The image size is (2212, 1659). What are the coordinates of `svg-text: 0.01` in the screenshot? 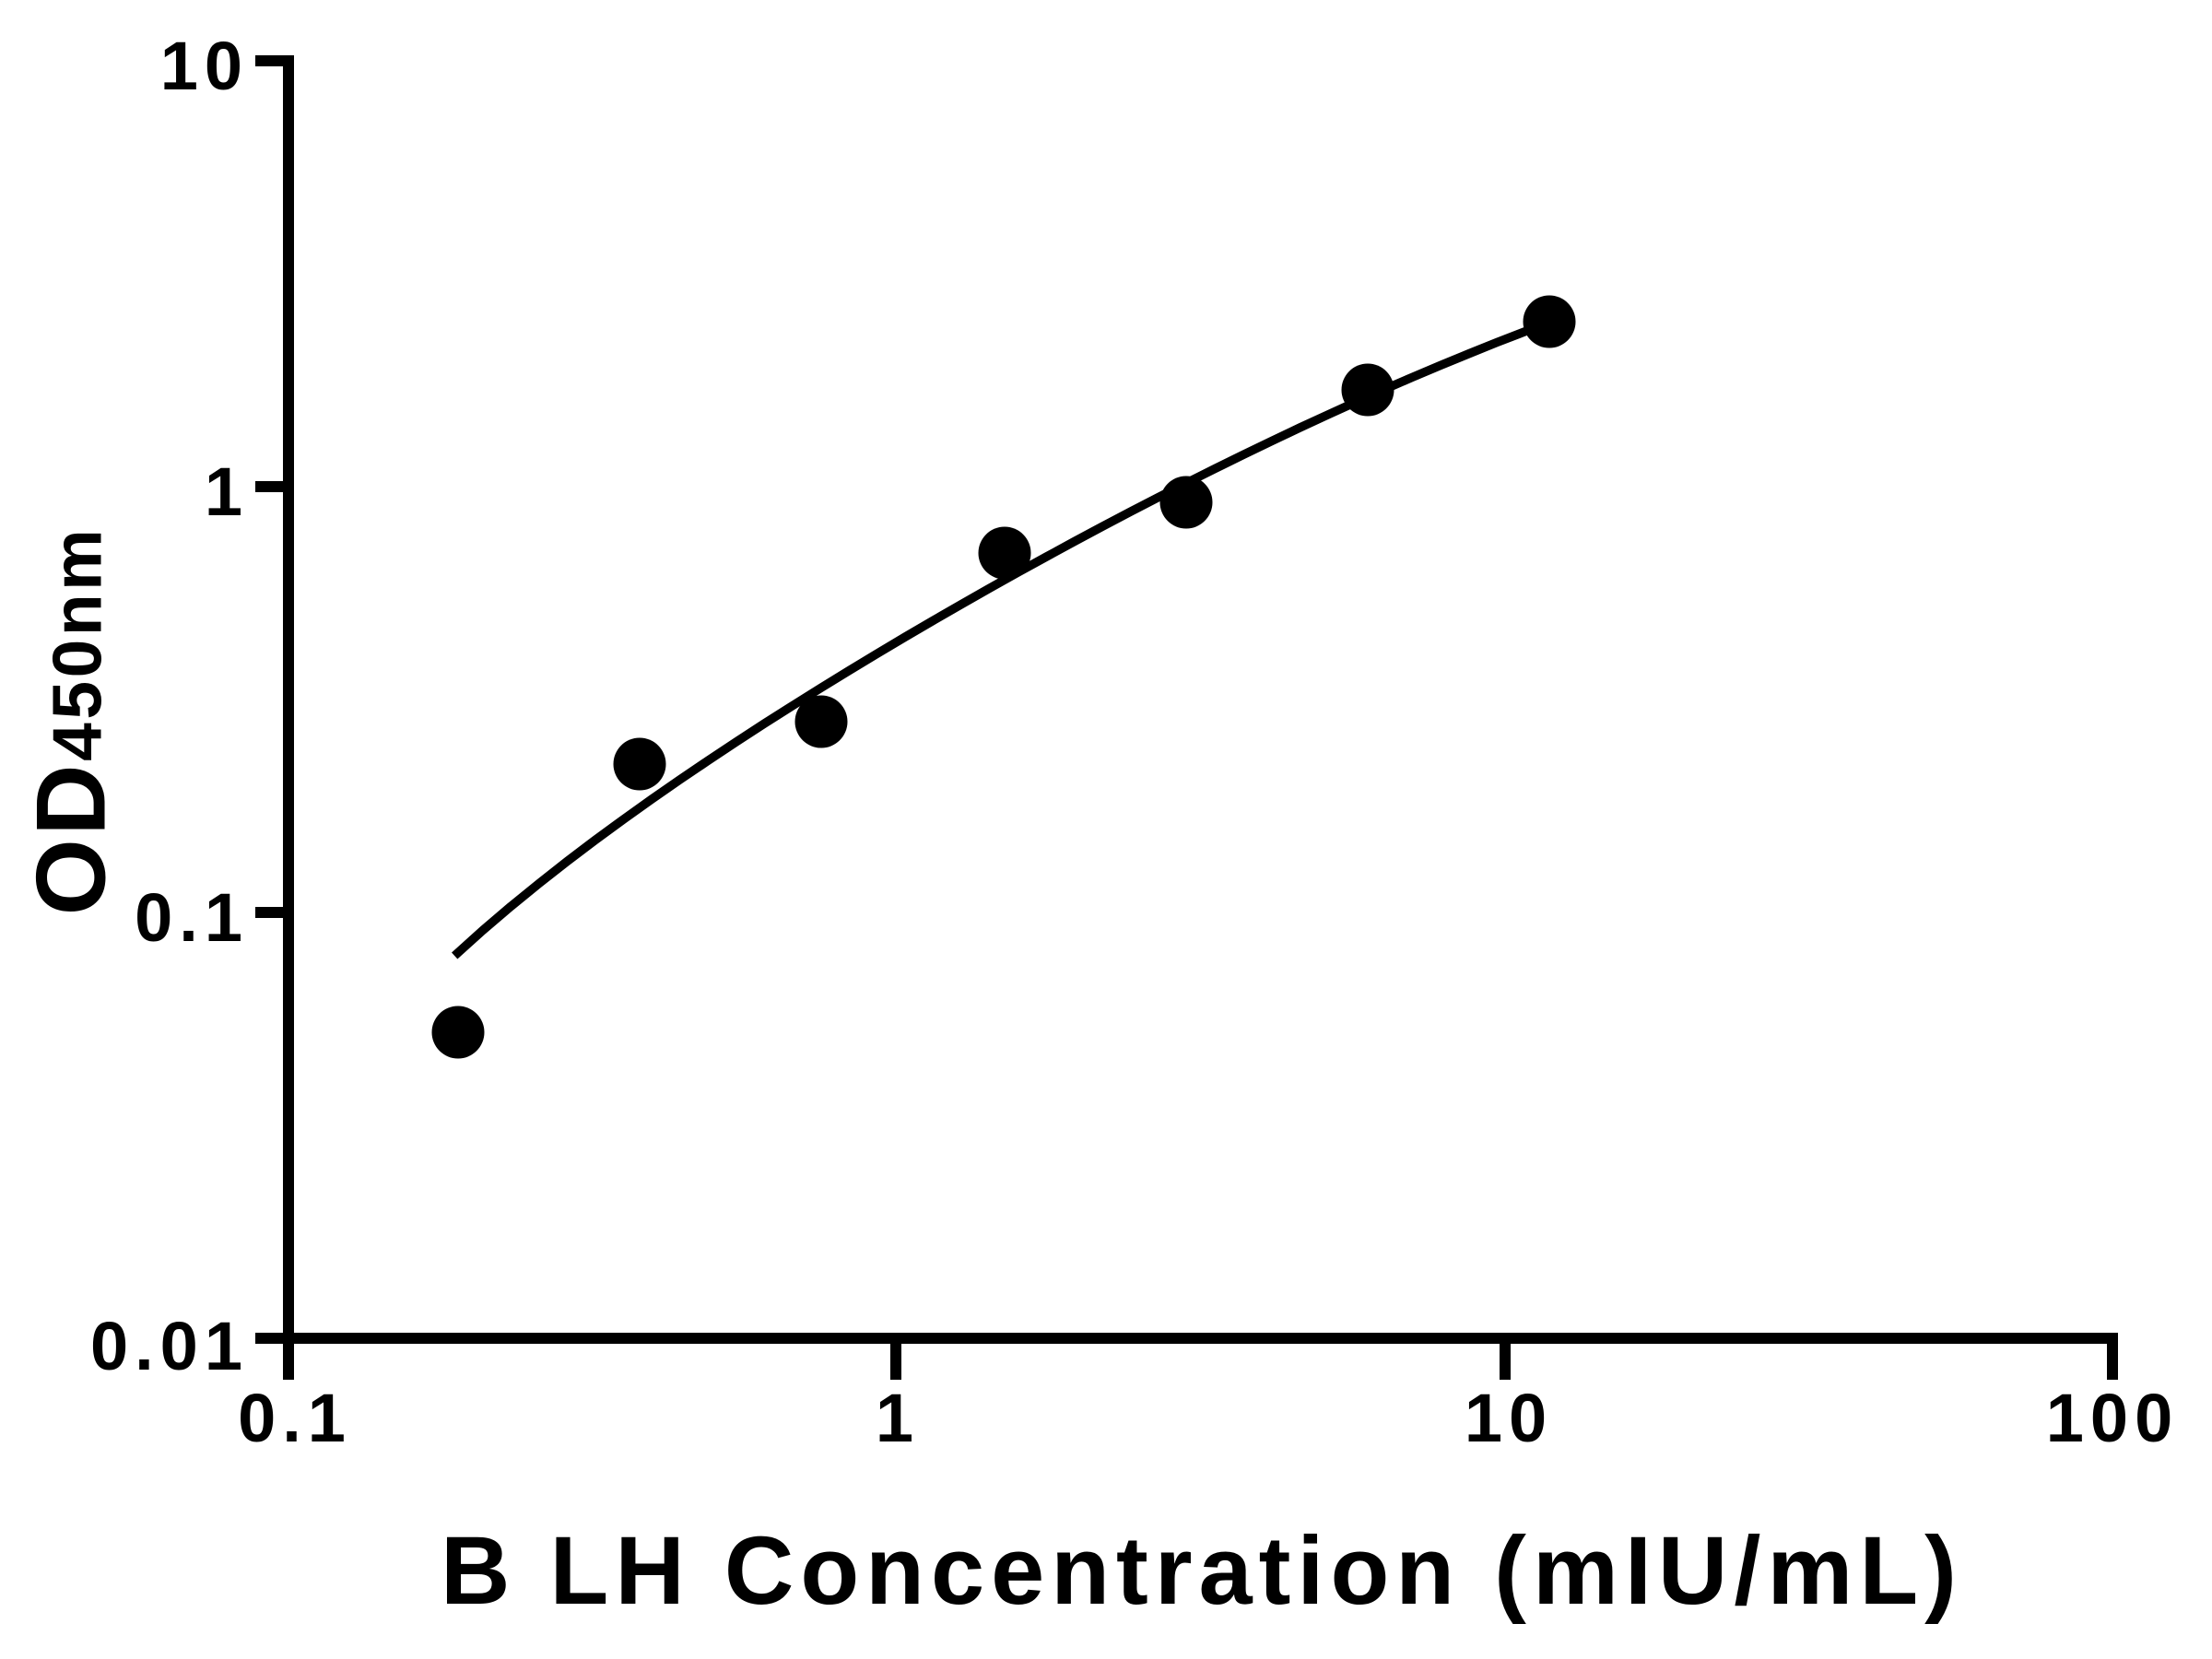 It's located at (169, 1346).